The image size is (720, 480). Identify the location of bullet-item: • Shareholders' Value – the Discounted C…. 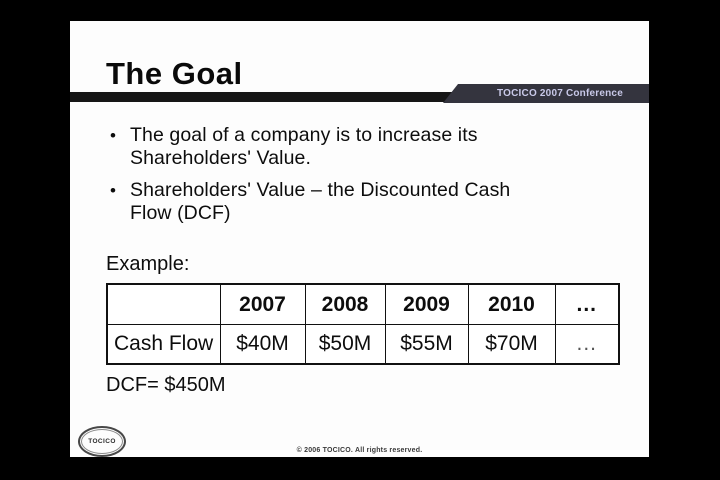
(350, 202).